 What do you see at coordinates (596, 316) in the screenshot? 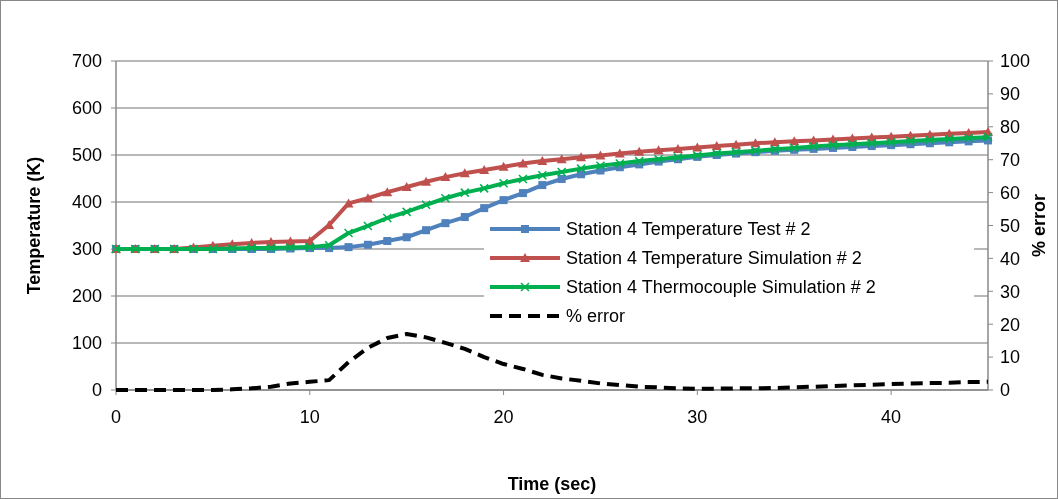
I see `legend-label: % error` at bounding box center [596, 316].